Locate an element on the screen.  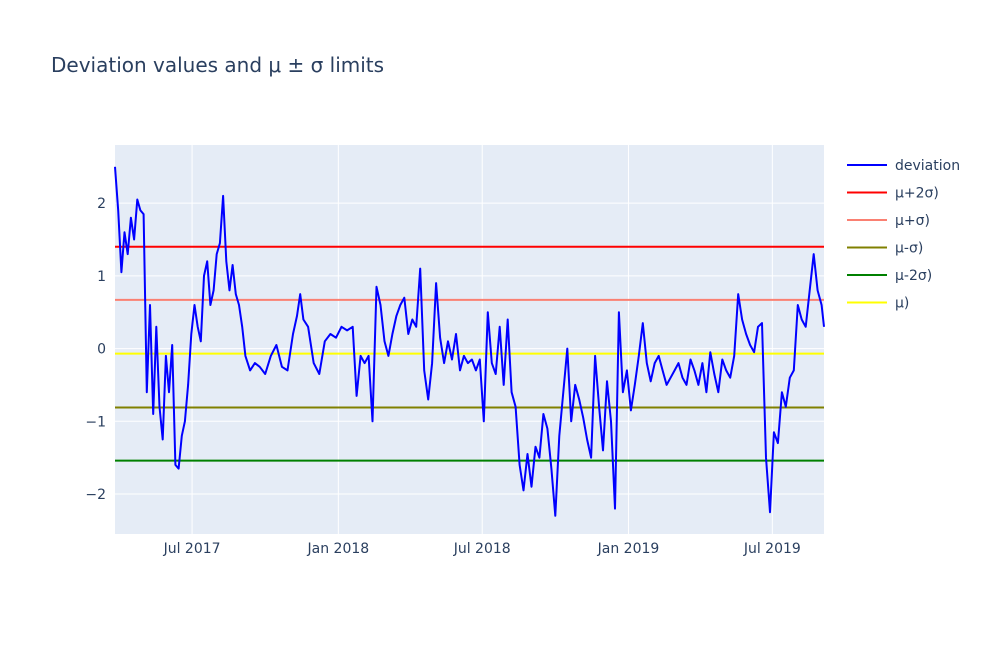
legend-label: μ-2σ) is located at coordinates (913, 276).